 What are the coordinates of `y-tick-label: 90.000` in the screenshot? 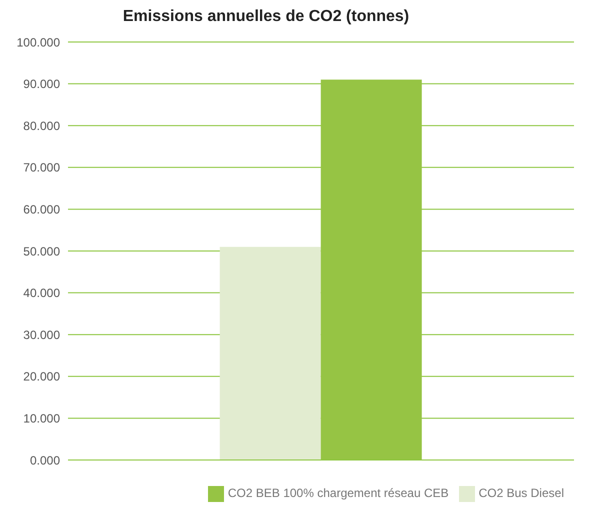 It's located at (41, 84).